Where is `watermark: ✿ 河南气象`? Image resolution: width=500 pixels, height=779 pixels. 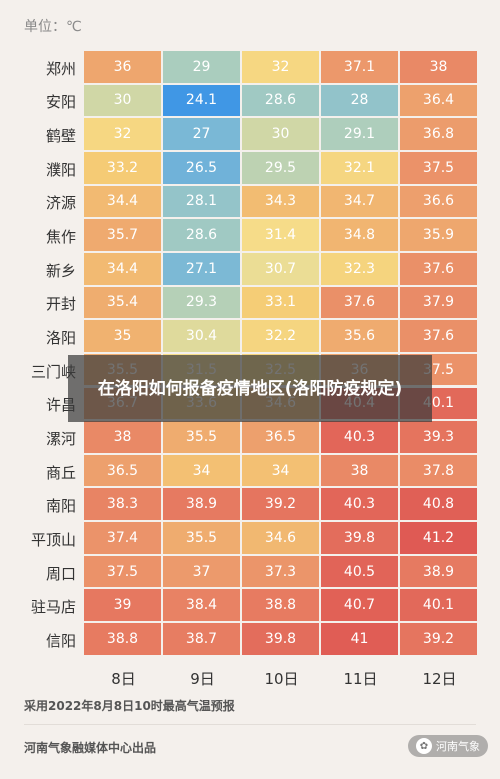 watermark: ✿ 河南气象 is located at coordinates (448, 746).